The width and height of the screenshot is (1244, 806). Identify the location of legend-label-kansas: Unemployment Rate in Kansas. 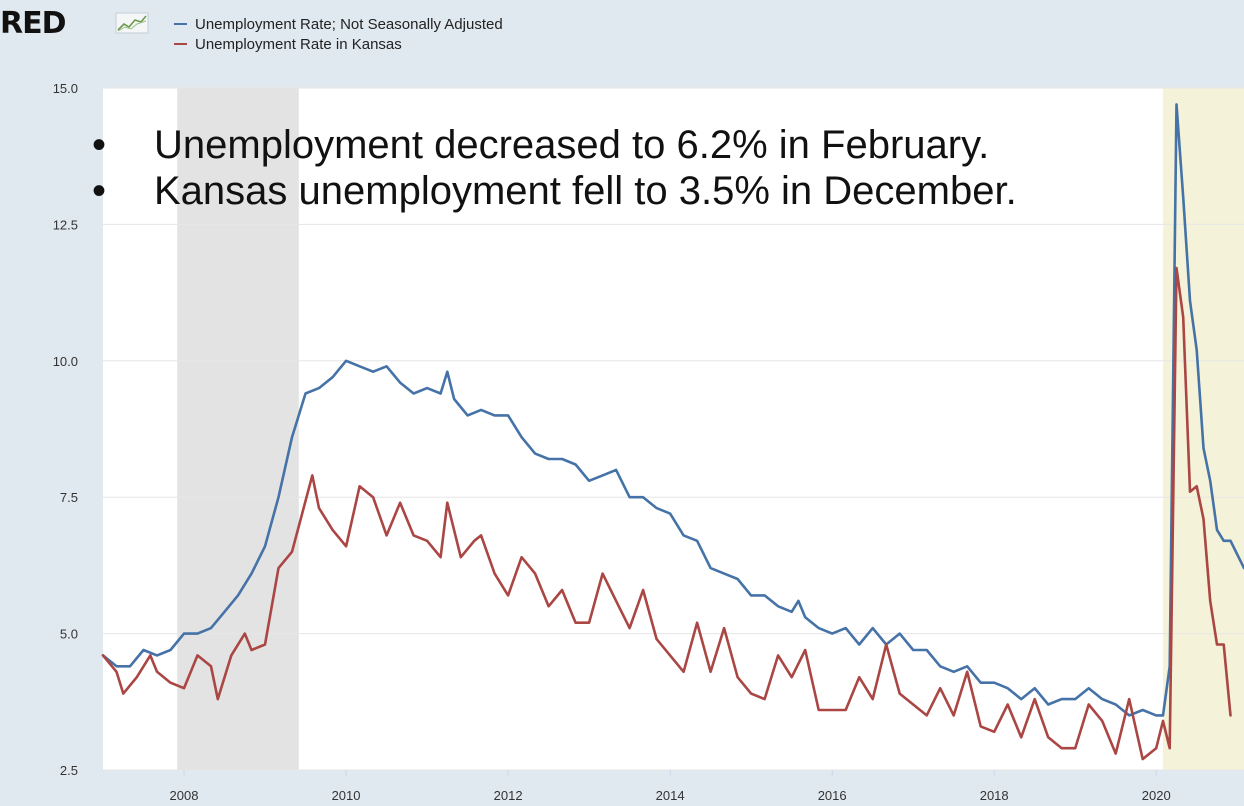
(298, 44).